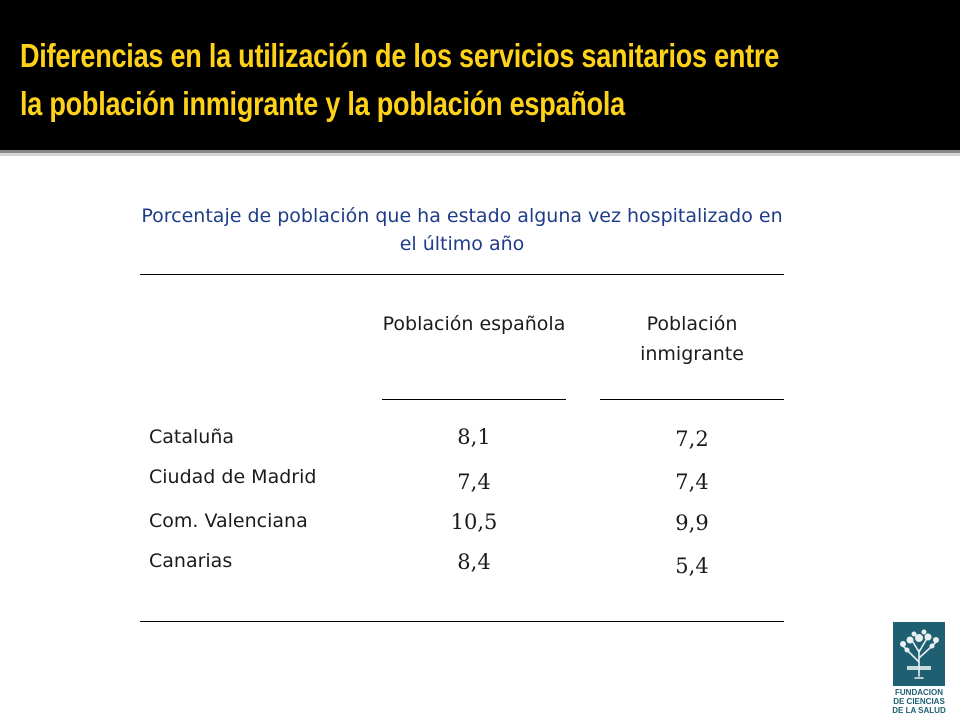 Image resolution: width=960 pixels, height=720 pixels. Describe the element at coordinates (474, 324) in the screenshot. I see `column-header-espanola: Población española` at that location.